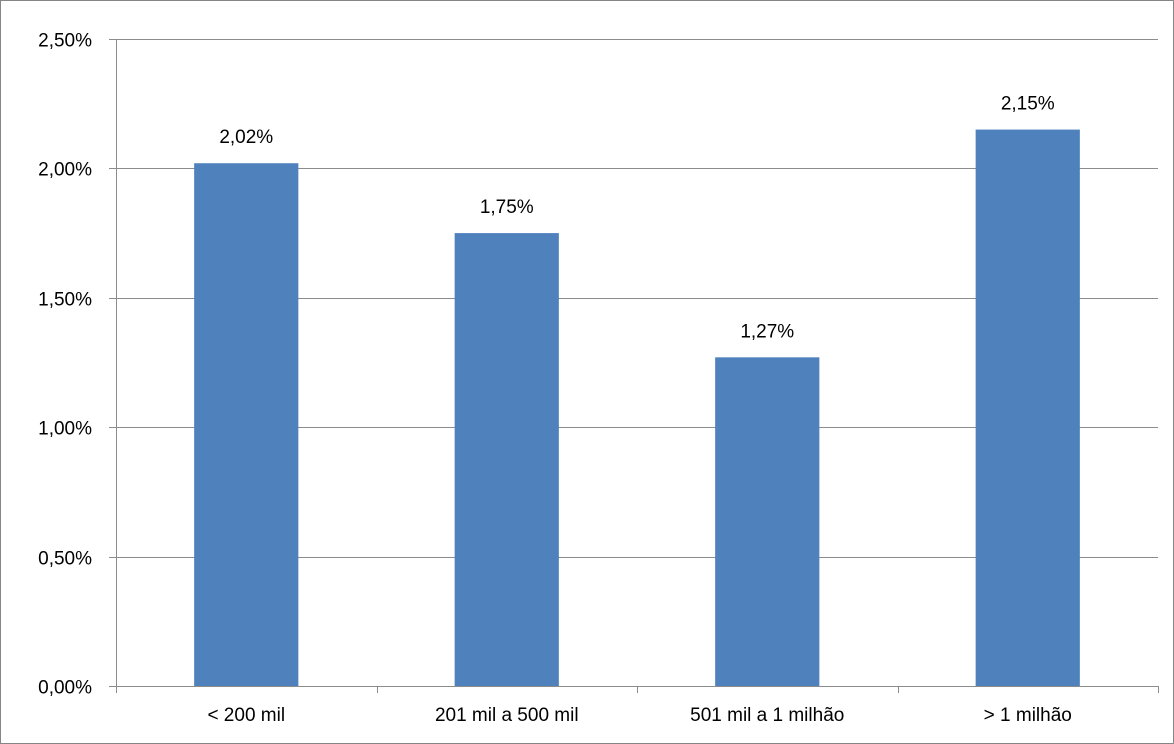 This screenshot has width=1174, height=744. What do you see at coordinates (767, 331) in the screenshot?
I see `data-label: 1,27%` at bounding box center [767, 331].